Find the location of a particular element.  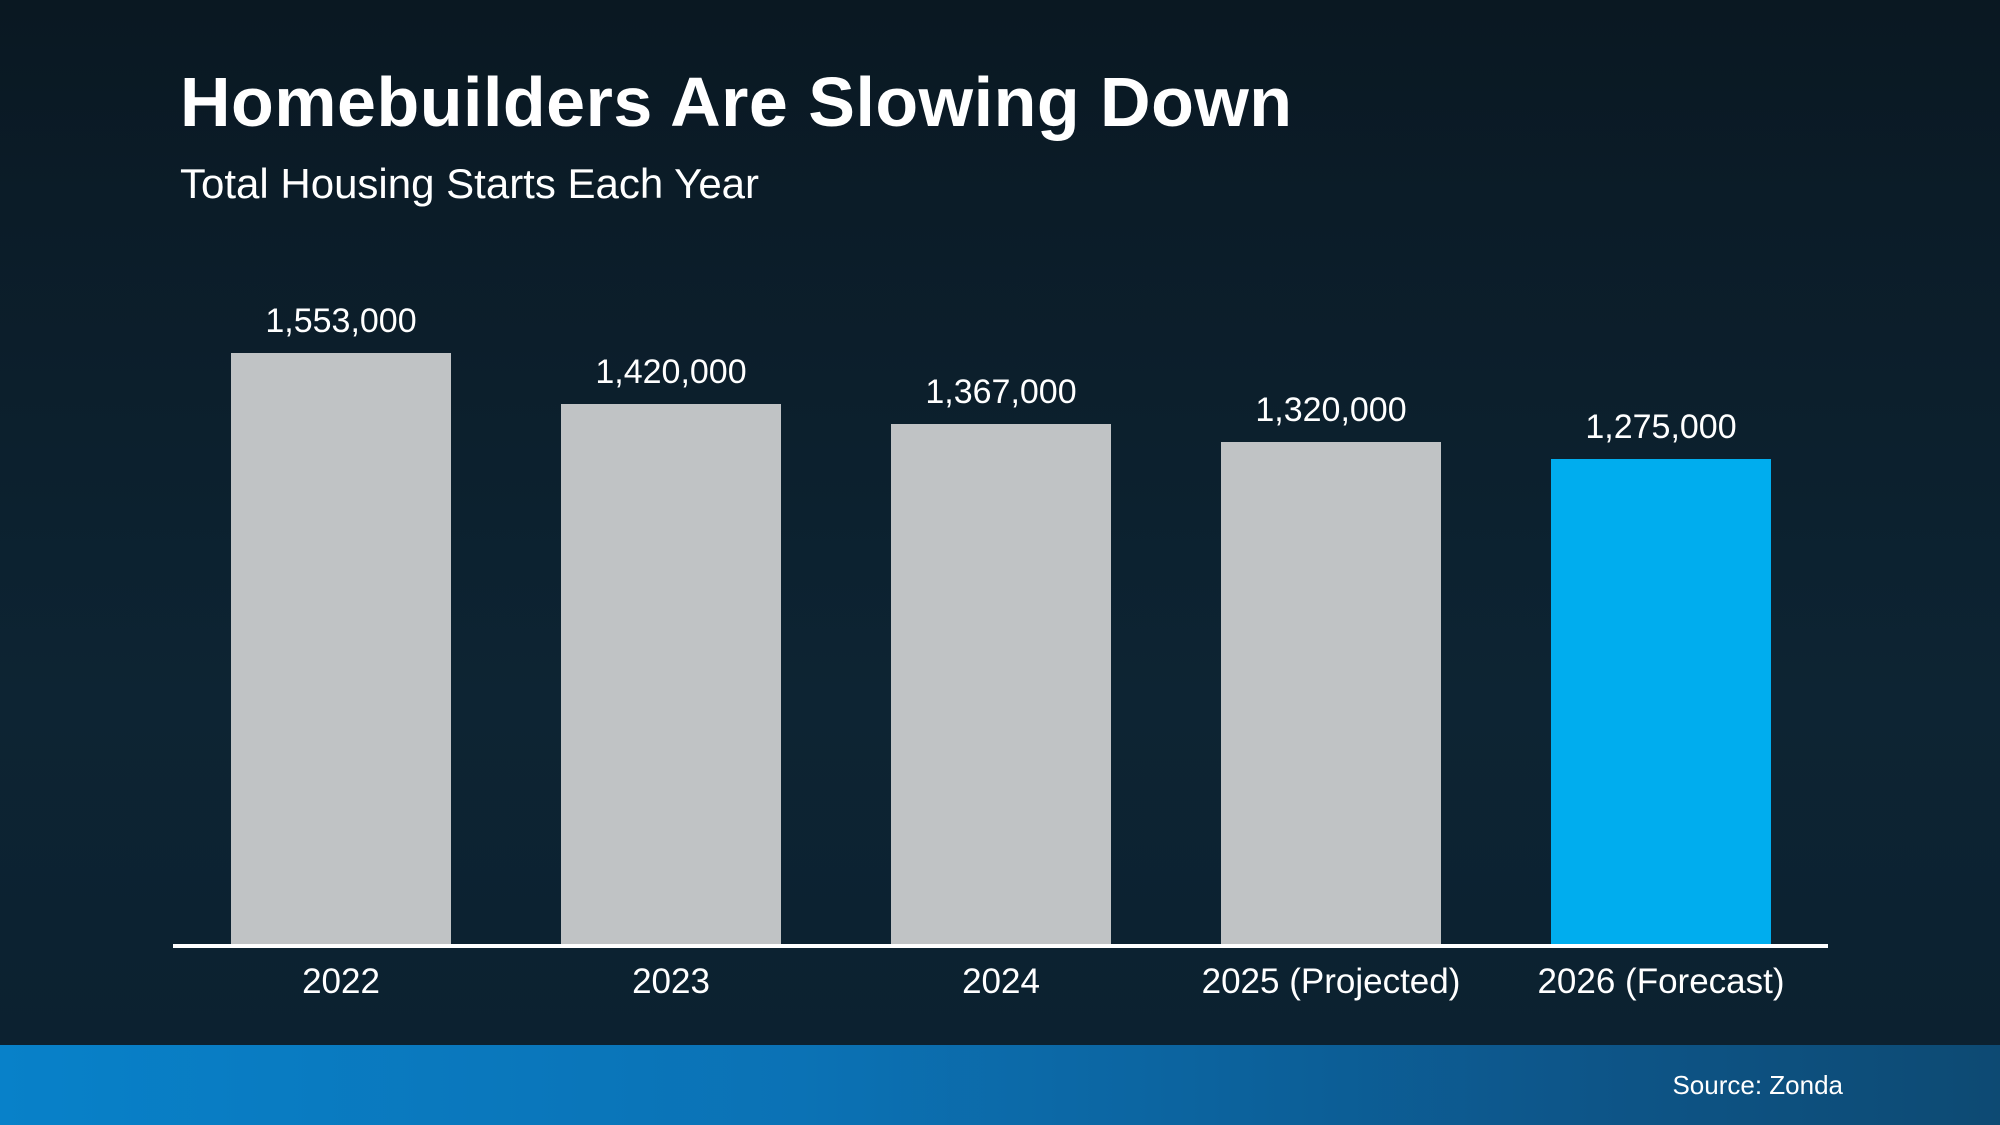

x-axis-label: 2026 (Forecast) is located at coordinates (1661, 981).